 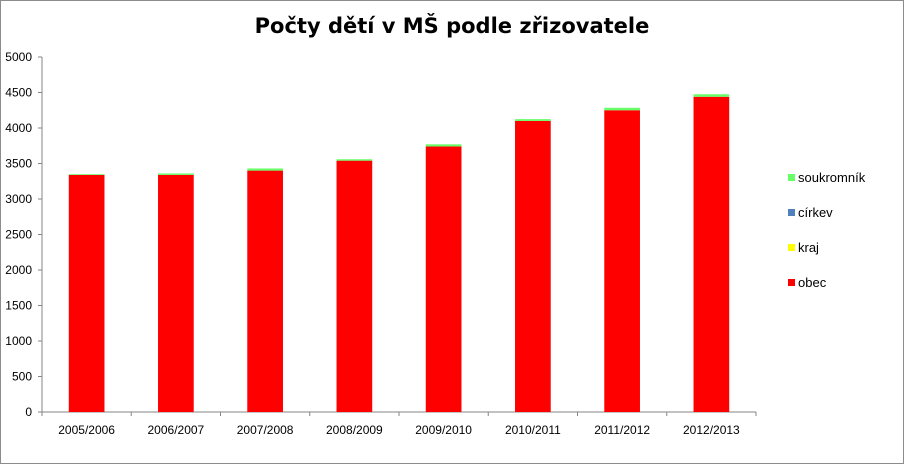 What do you see at coordinates (18, 93) in the screenshot?
I see `y-tick-label: 4500` at bounding box center [18, 93].